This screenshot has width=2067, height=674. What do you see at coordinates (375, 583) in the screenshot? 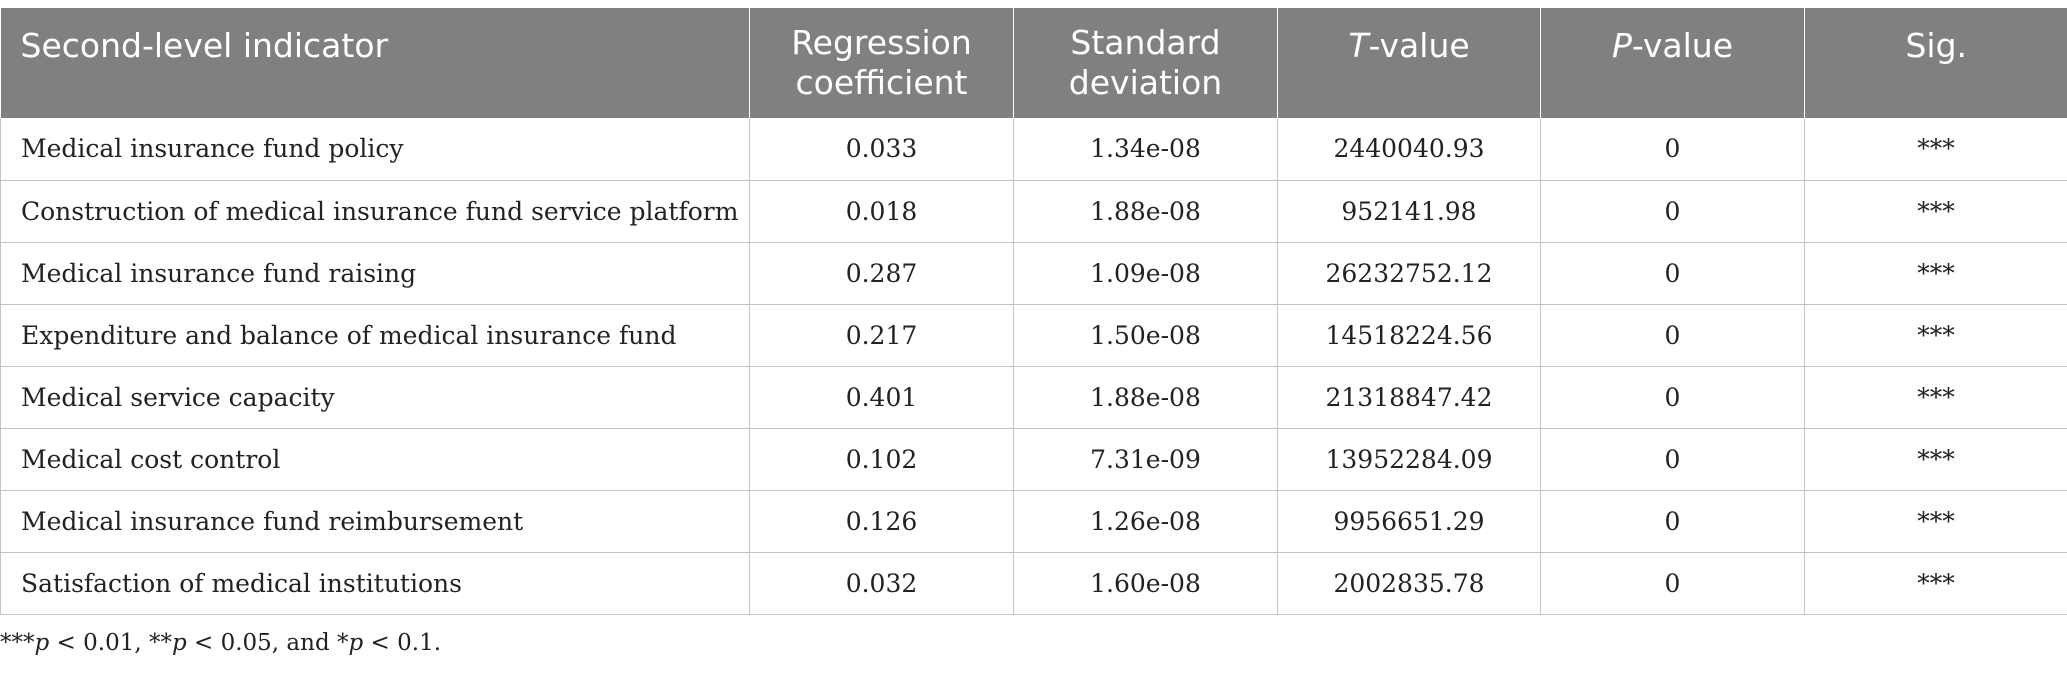
I see `cell-indicator: Satisfaction of medical institutions` at bounding box center [375, 583].